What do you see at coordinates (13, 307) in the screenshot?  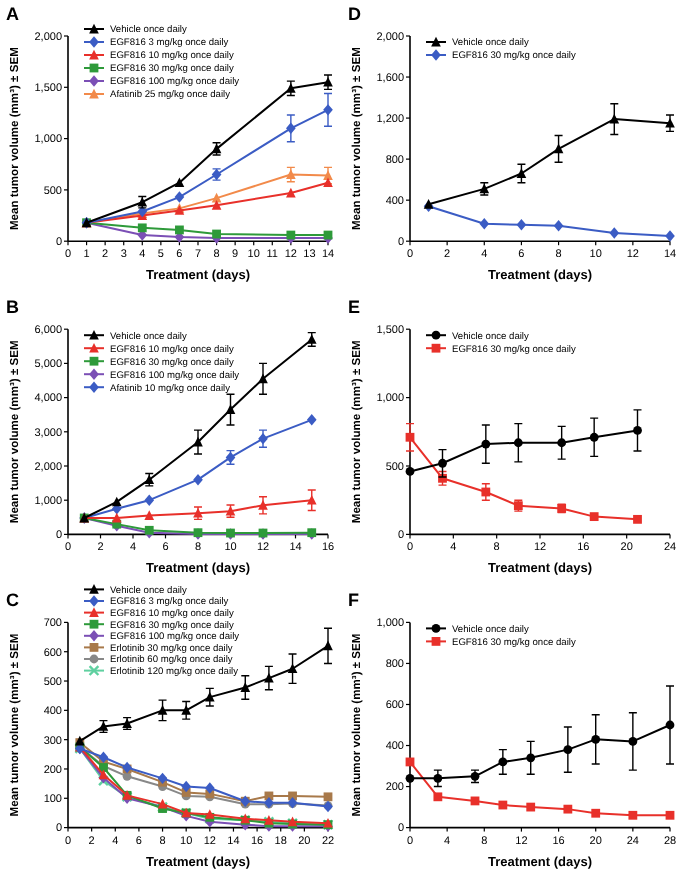 I see `chart-title: B` at bounding box center [13, 307].